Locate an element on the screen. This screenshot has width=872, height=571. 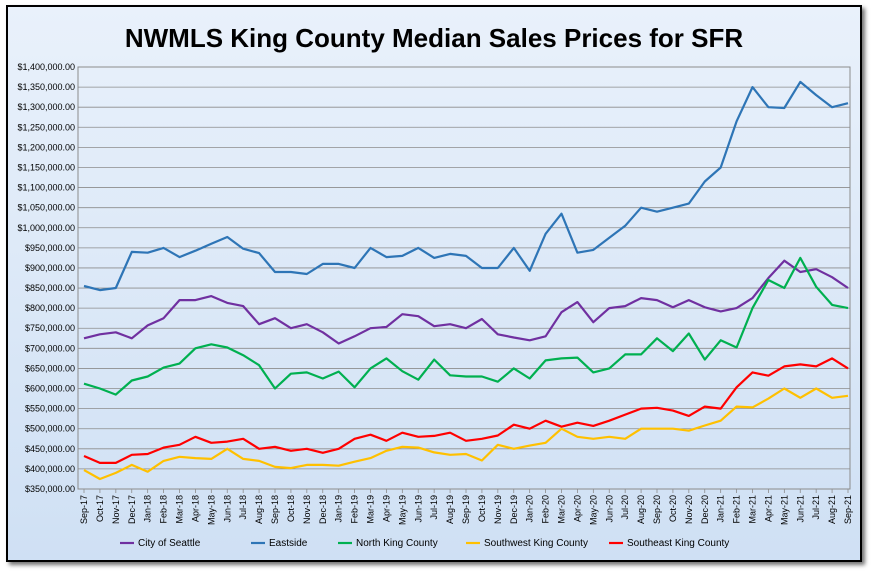
x-tick-label: May-19 is located at coordinates (402, 510).